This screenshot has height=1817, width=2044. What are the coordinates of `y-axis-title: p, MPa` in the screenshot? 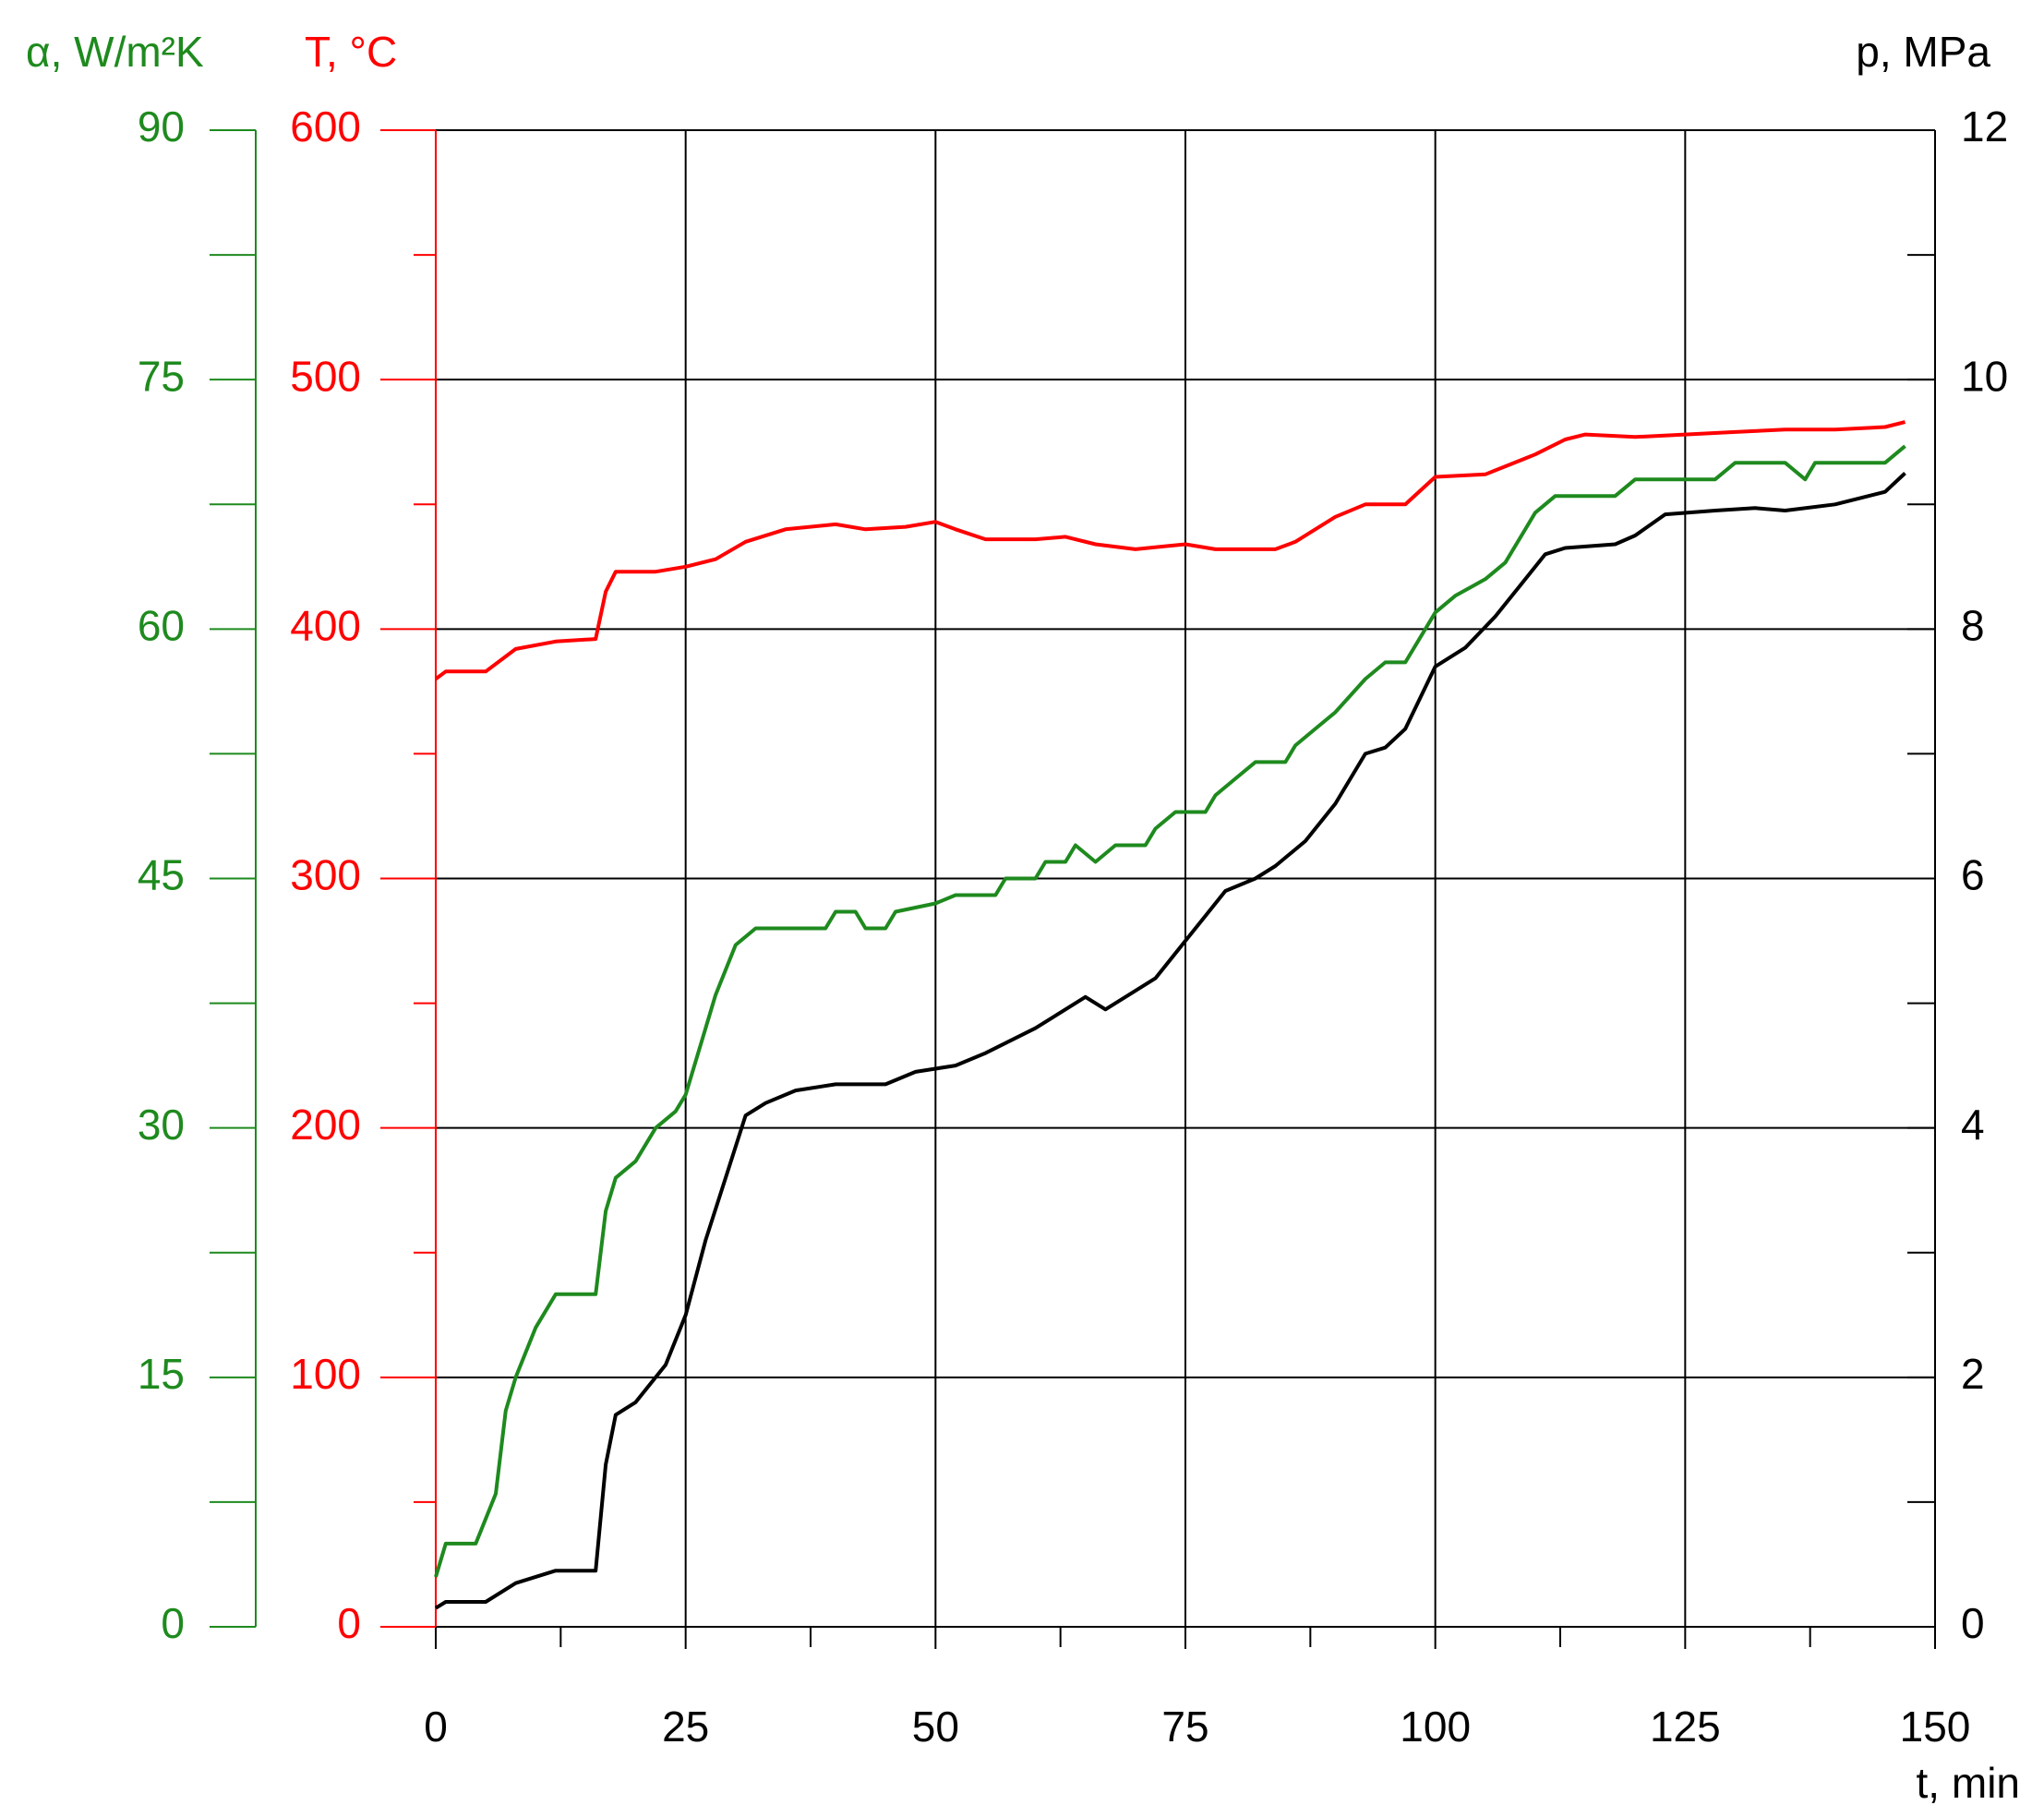 It's located at (1923, 52).